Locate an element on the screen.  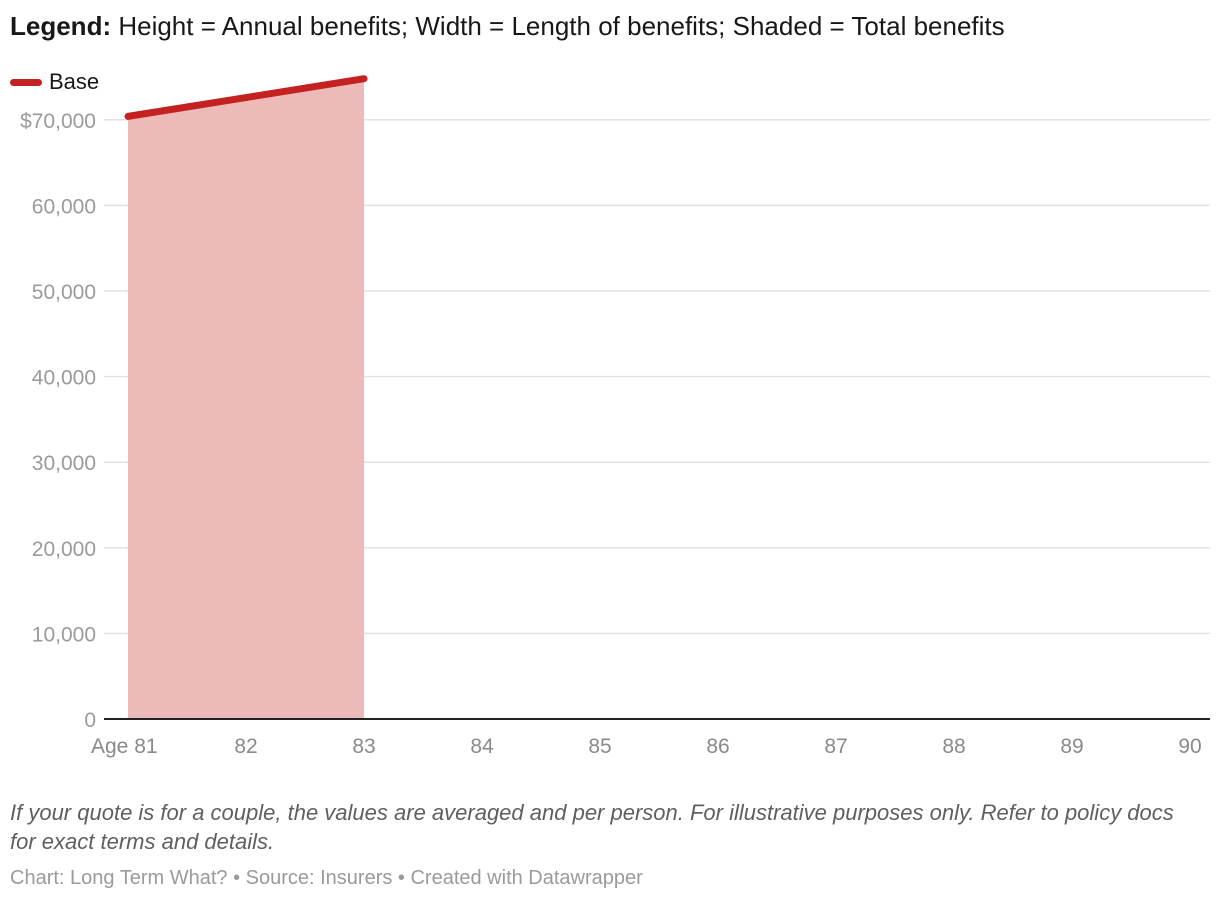
y-tick-label: 0 is located at coordinates (90, 720).